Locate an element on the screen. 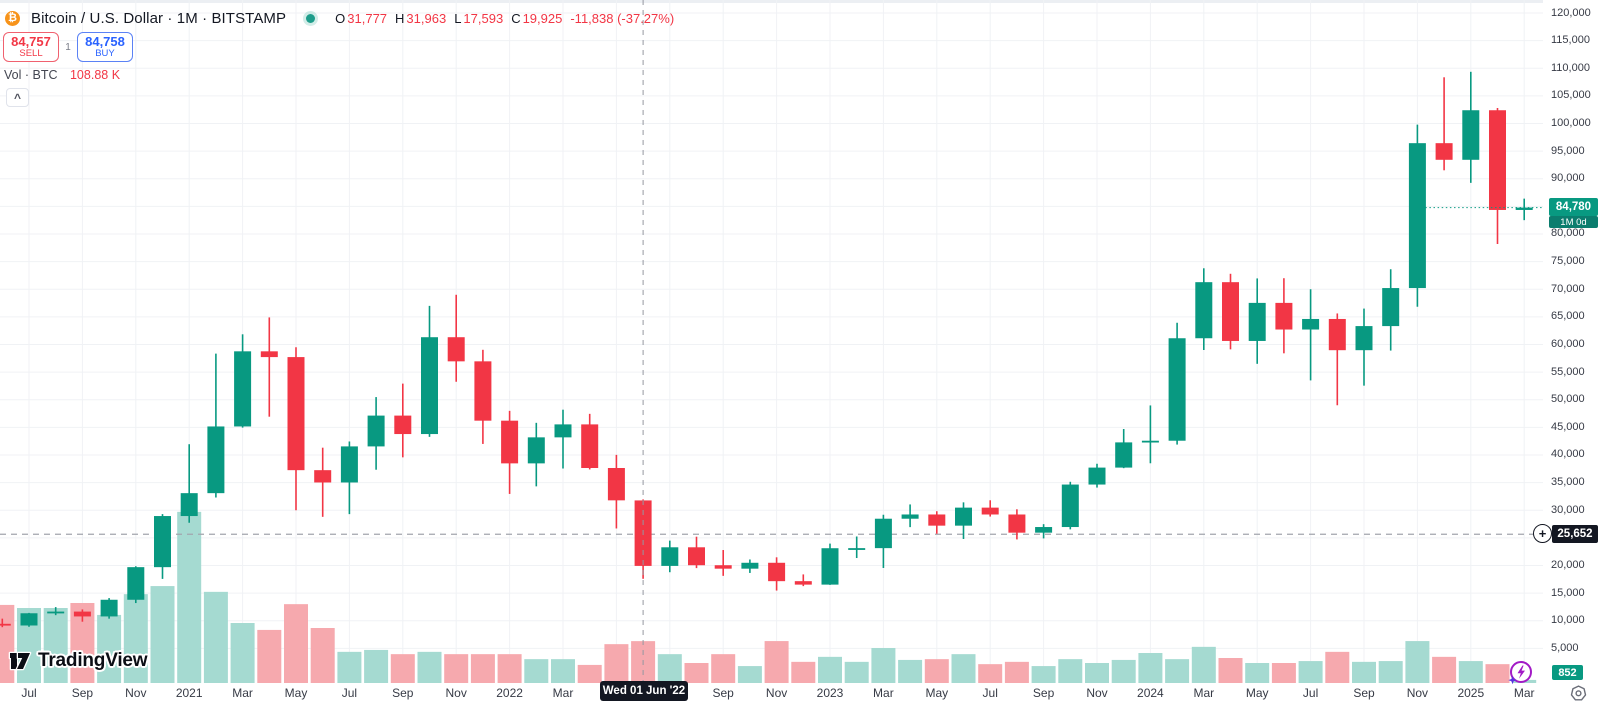 This screenshot has width=1600, height=705. volume-value: 108.88 K is located at coordinates (95, 75).